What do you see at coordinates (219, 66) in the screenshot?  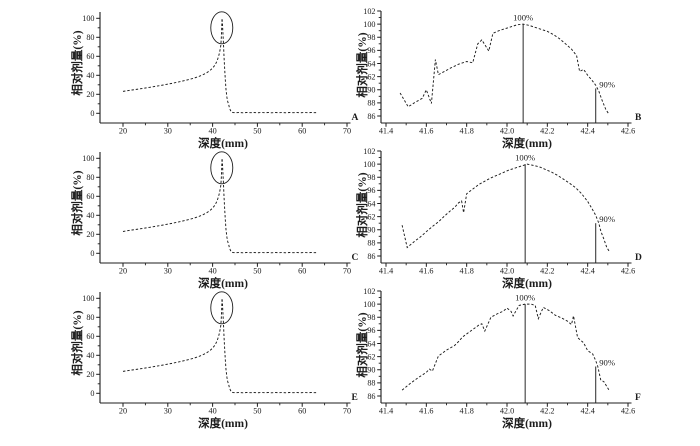 I see `dose-curve-A` at bounding box center [219, 66].